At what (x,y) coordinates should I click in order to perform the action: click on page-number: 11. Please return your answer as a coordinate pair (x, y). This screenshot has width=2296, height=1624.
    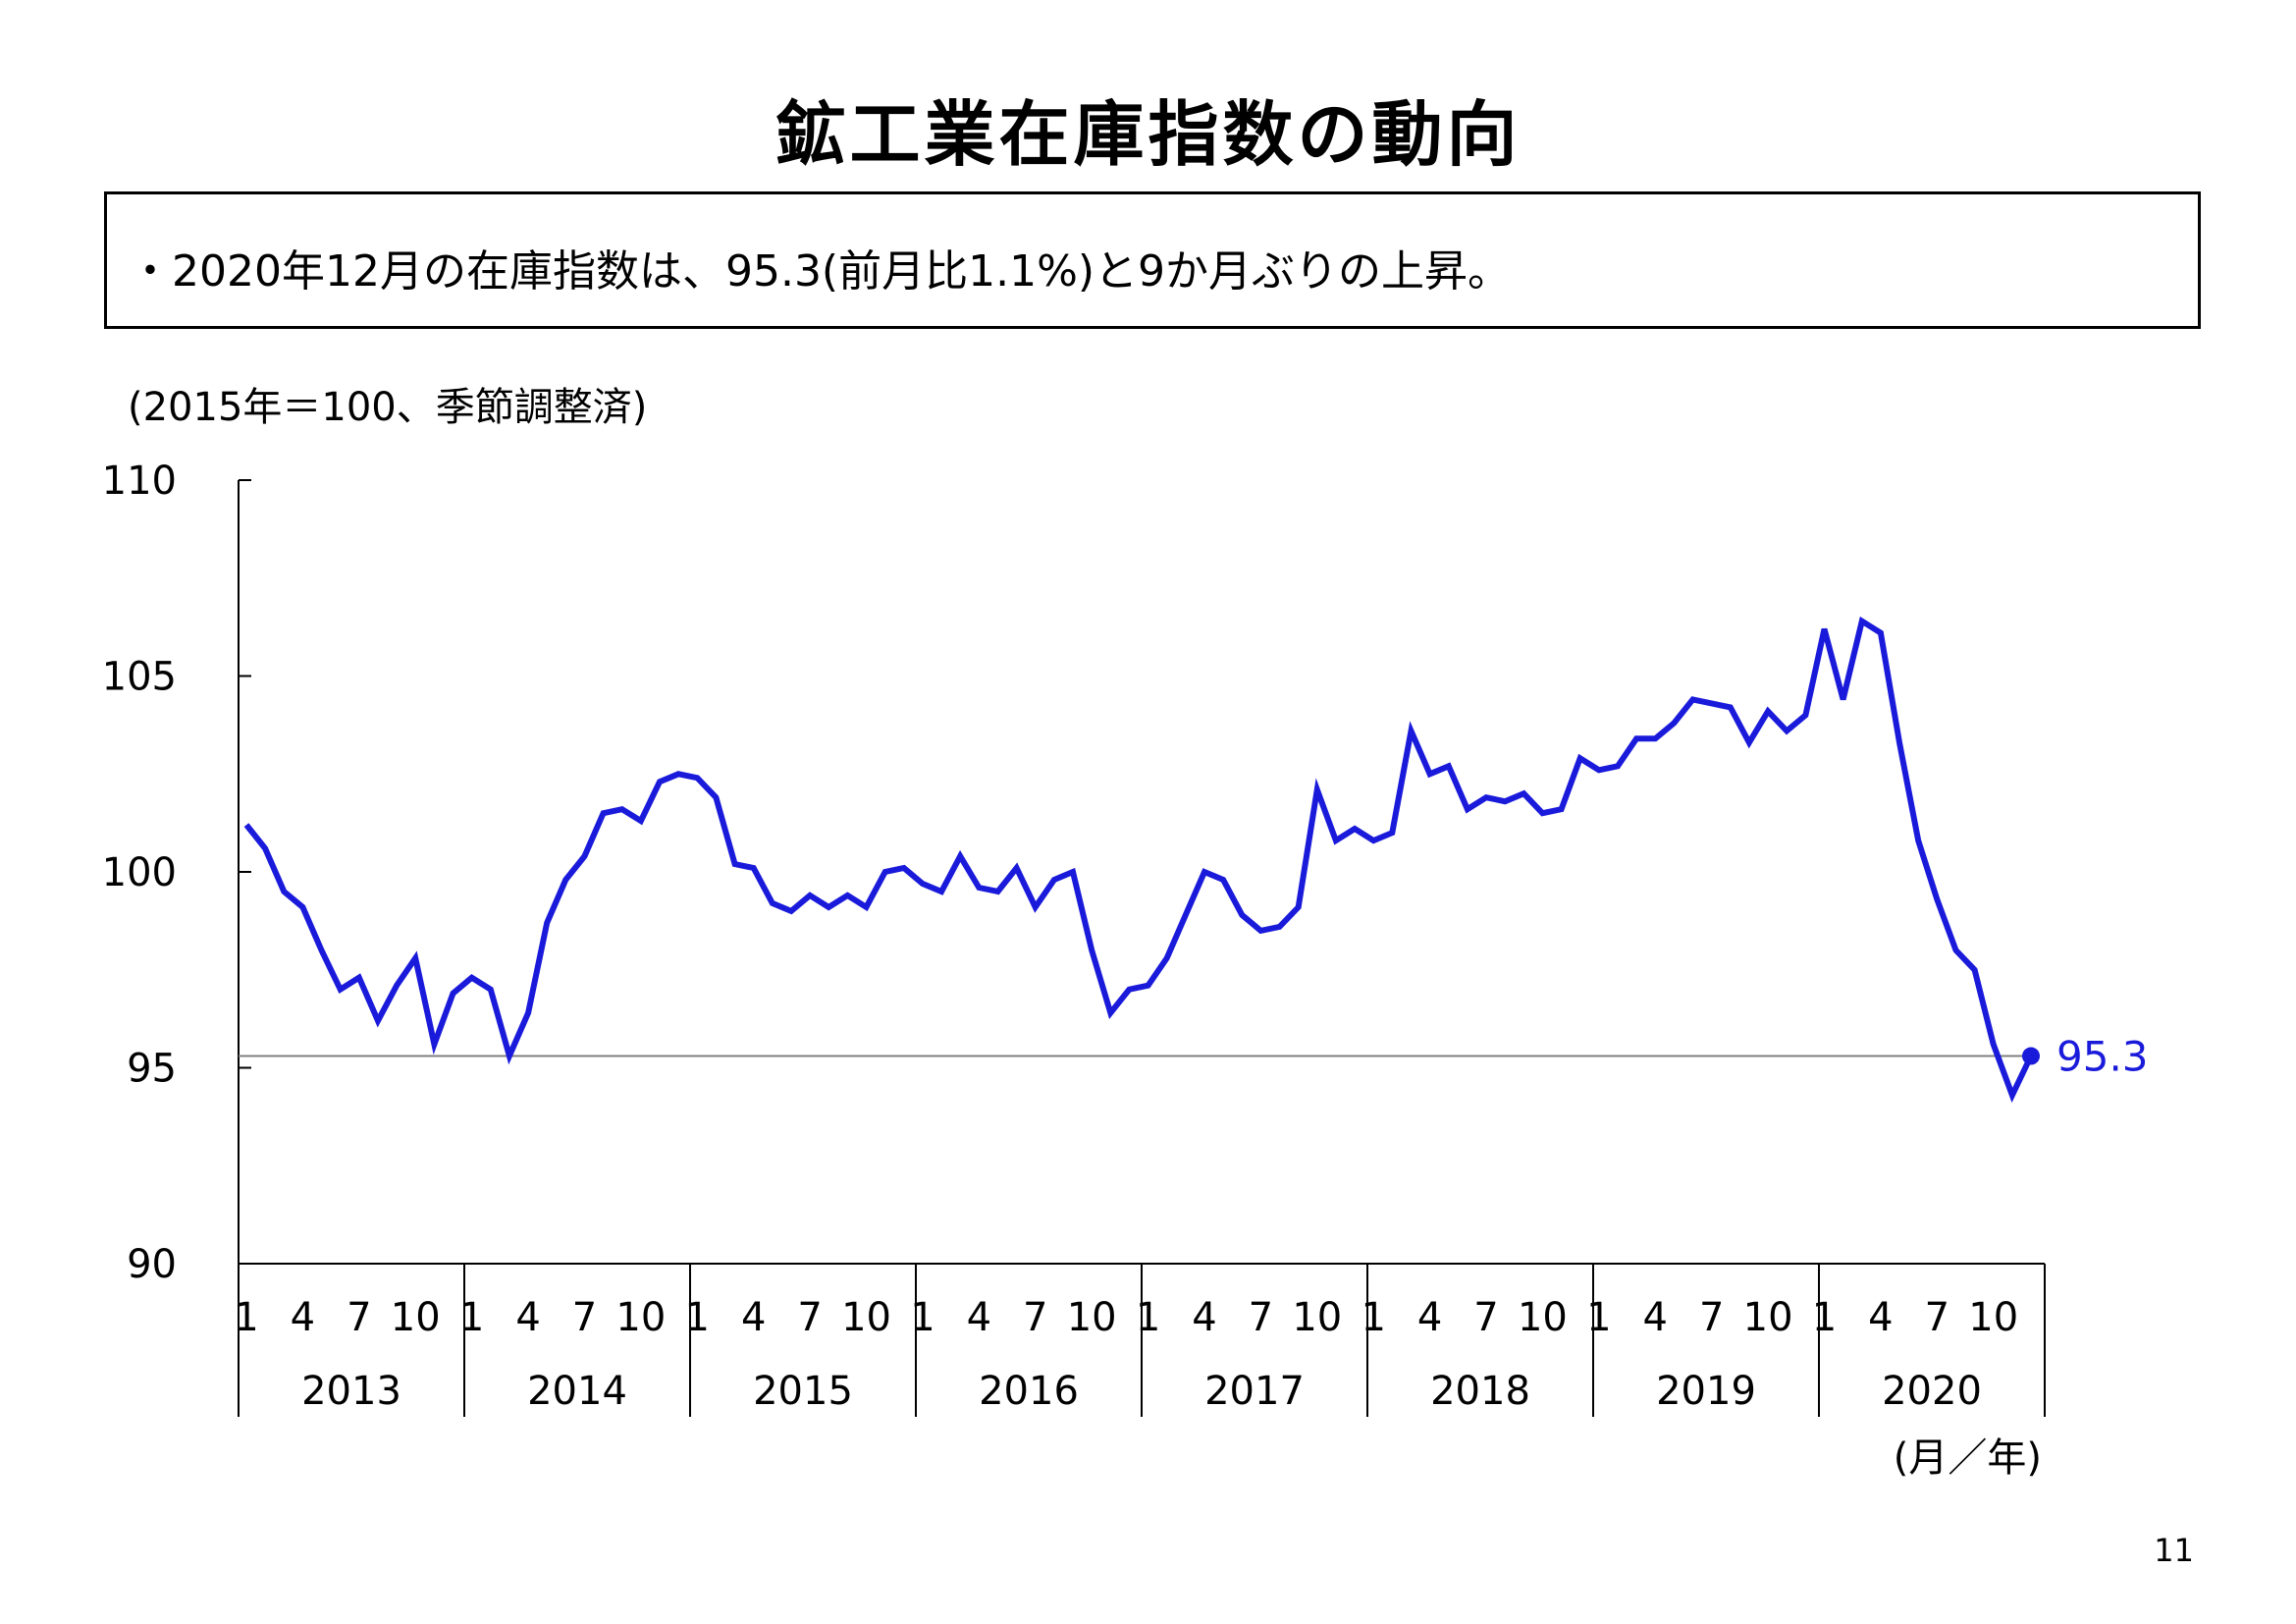
    Looking at the image, I should click on (2174, 1550).